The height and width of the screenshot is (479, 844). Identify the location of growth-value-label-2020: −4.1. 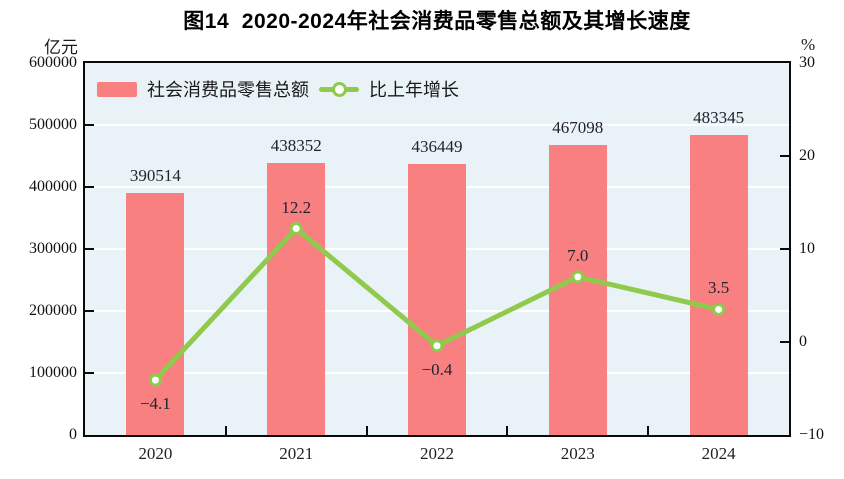
(155, 404).